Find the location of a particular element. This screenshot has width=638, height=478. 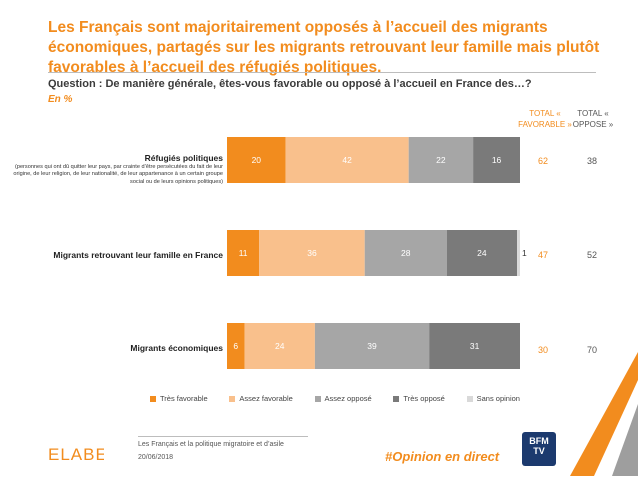

total-oppose-refugies: 38 is located at coordinates (591, 161).